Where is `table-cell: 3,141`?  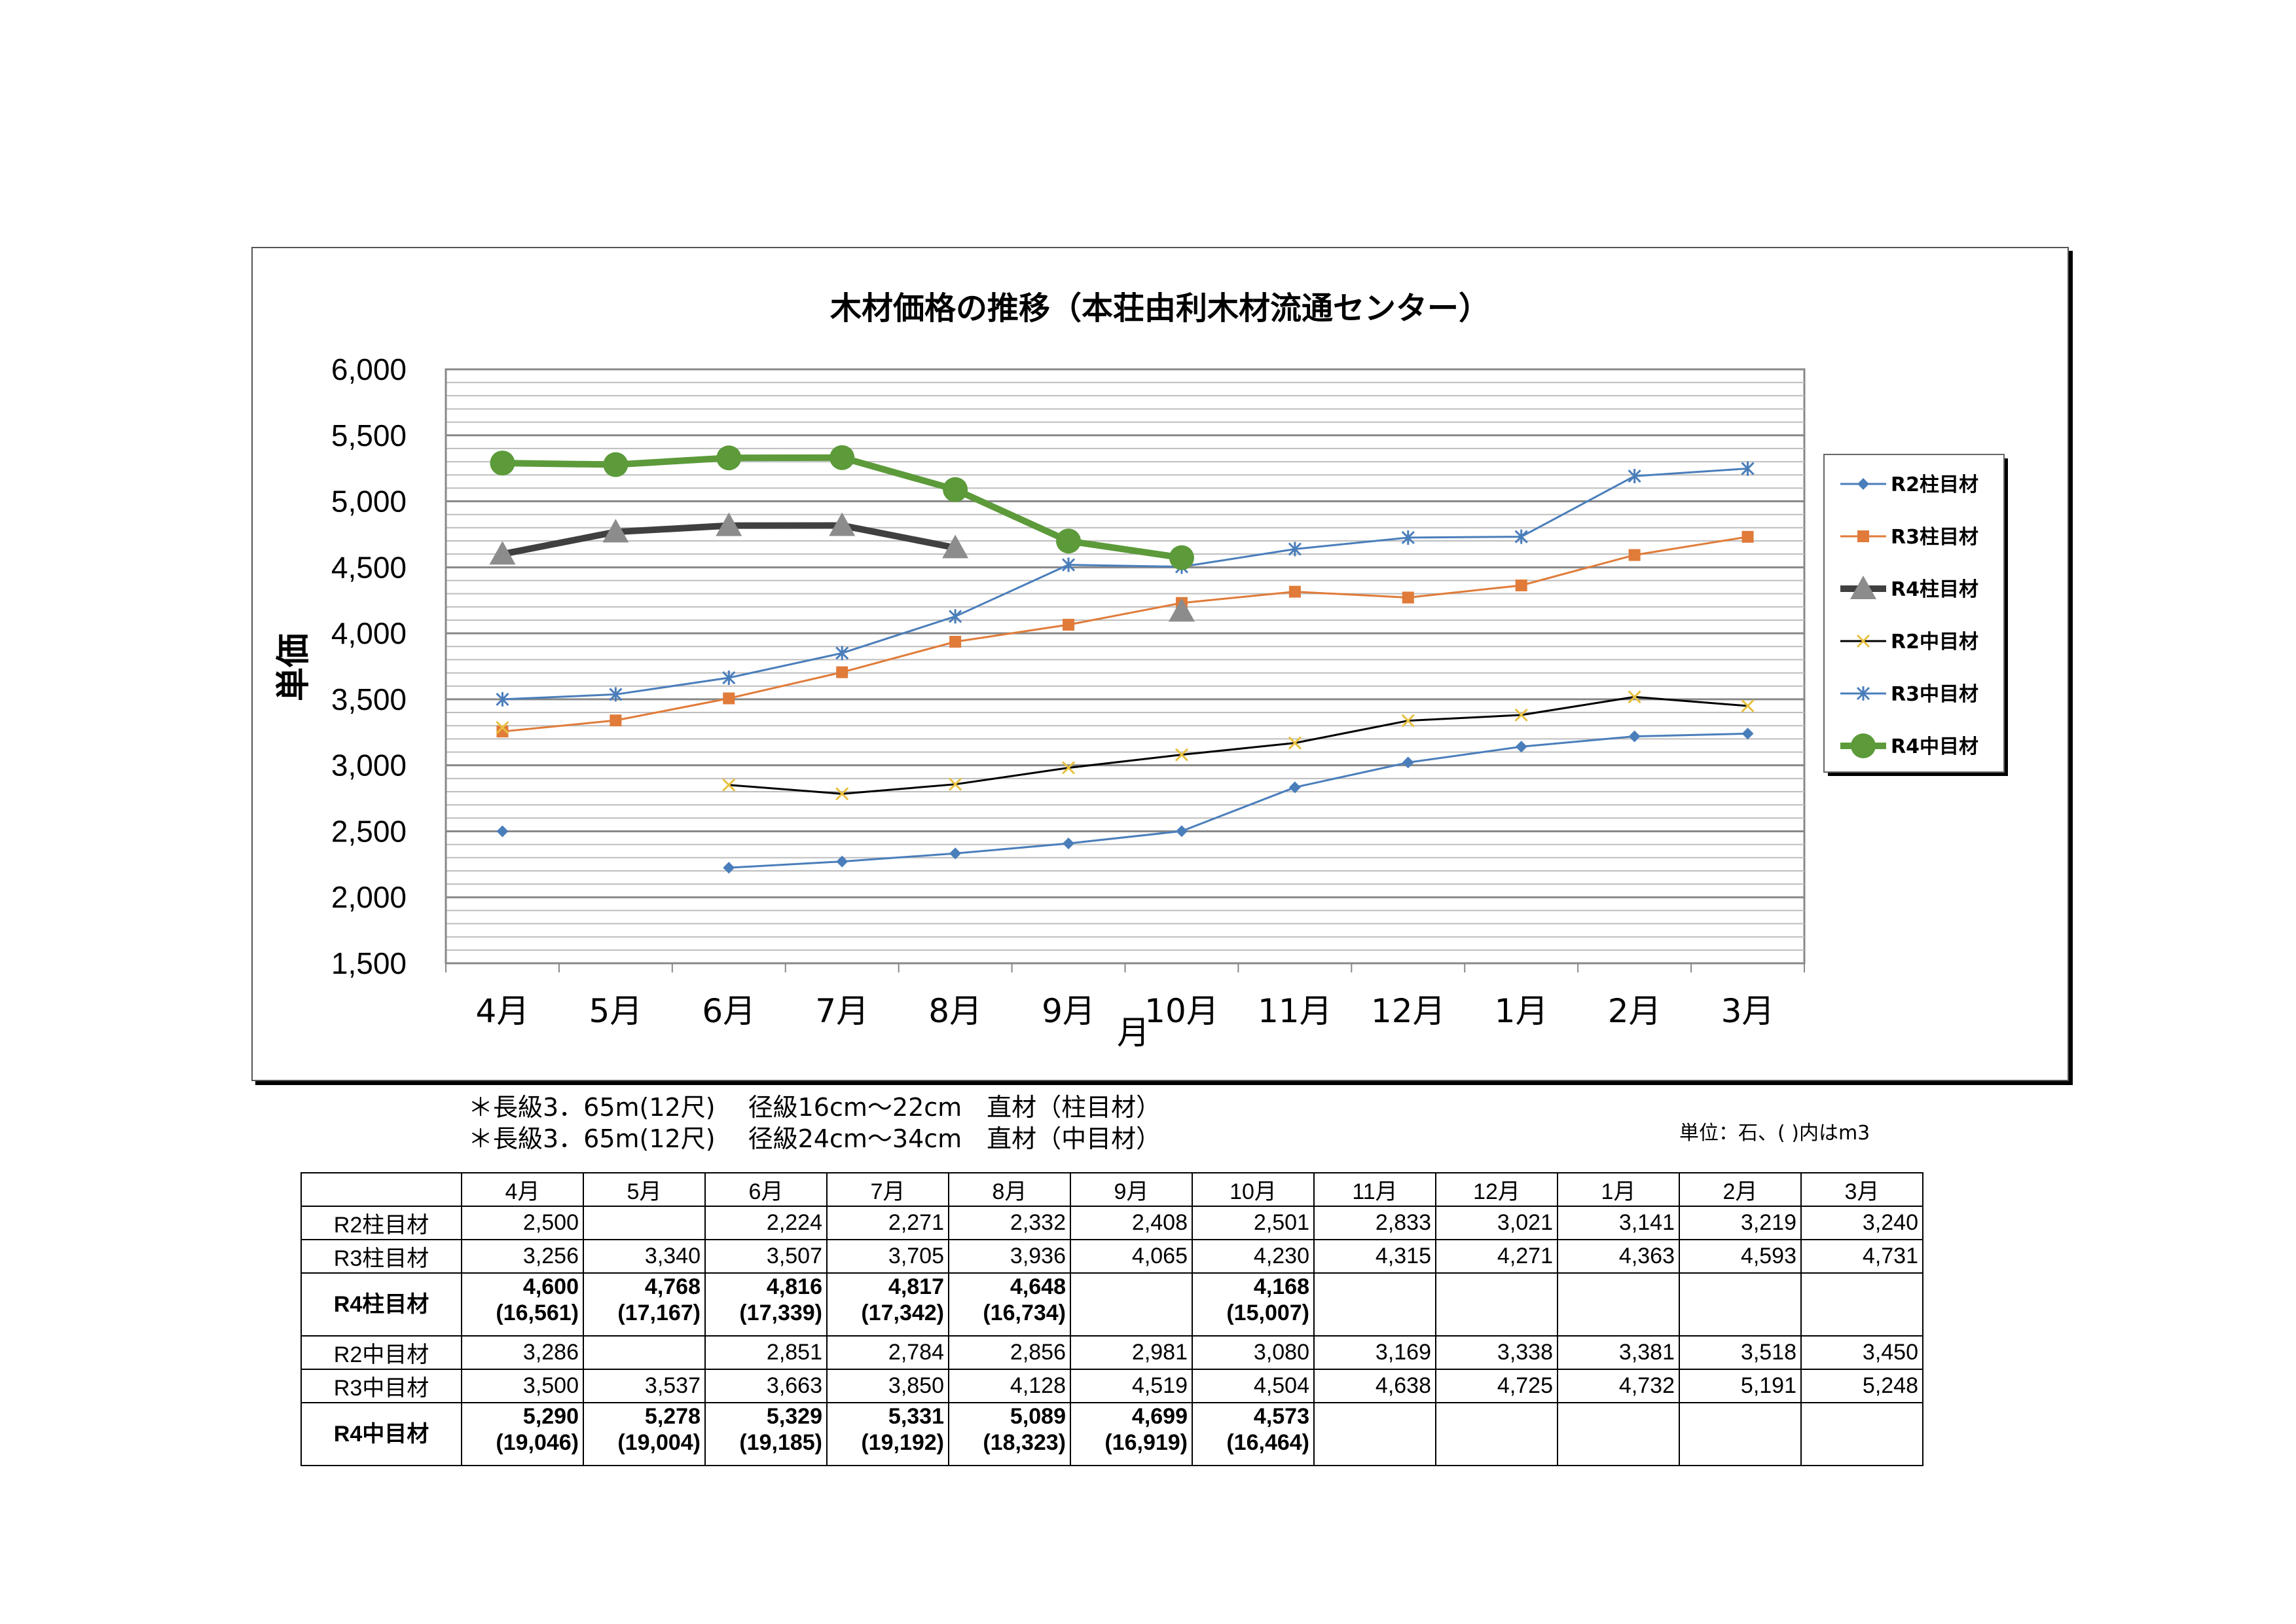 table-cell: 3,141 is located at coordinates (1618, 1223).